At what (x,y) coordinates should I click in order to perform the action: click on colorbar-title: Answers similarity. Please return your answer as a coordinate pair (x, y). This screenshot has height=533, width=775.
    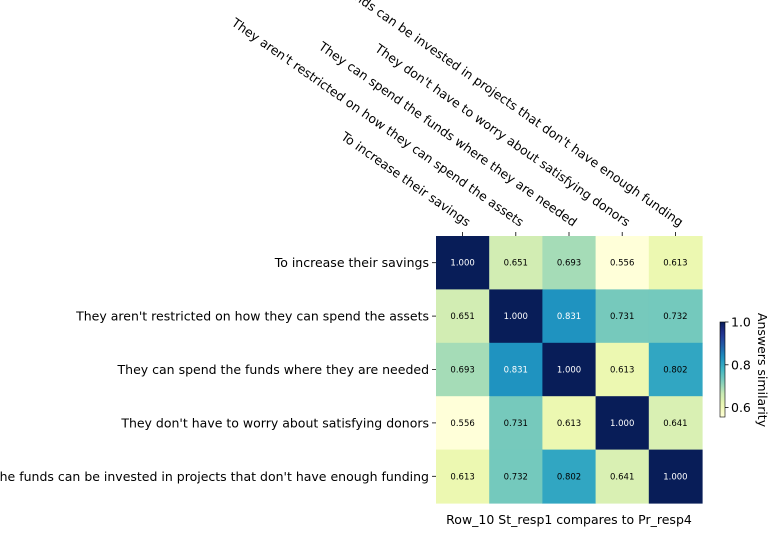
    Looking at the image, I should click on (762, 370).